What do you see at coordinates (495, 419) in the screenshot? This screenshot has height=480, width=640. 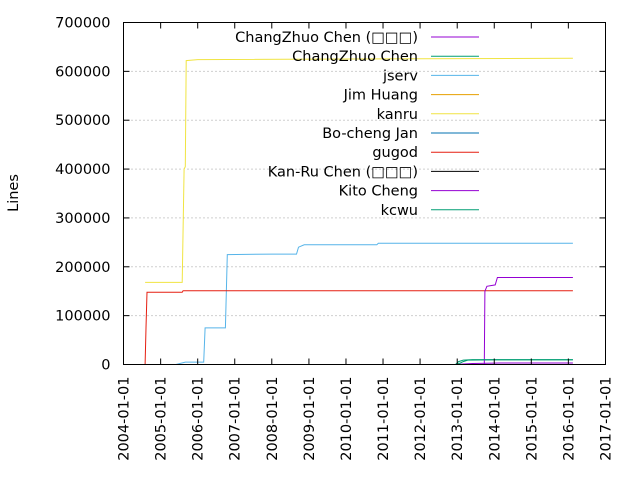 I see `x-tick-label: 2014-01-01` at bounding box center [495, 419].